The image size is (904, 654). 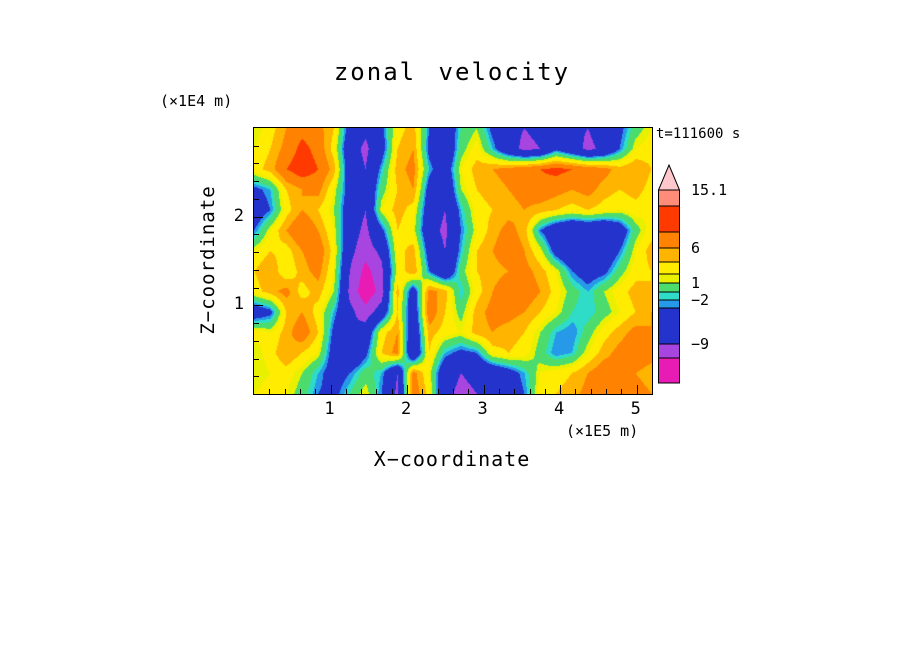 I want to click on colorbar-label: −9, so click(x=700, y=344).